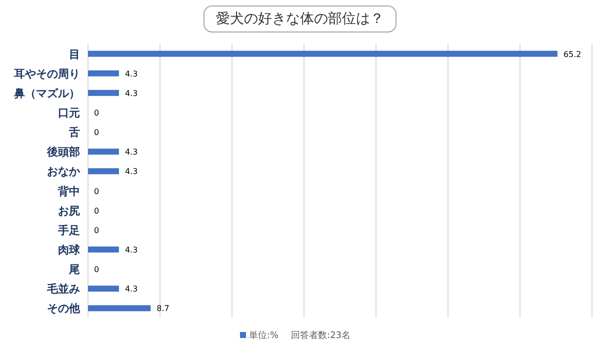  What do you see at coordinates (46, 73) in the screenshot?
I see `y-tick-label: 耳やその周り` at bounding box center [46, 73].